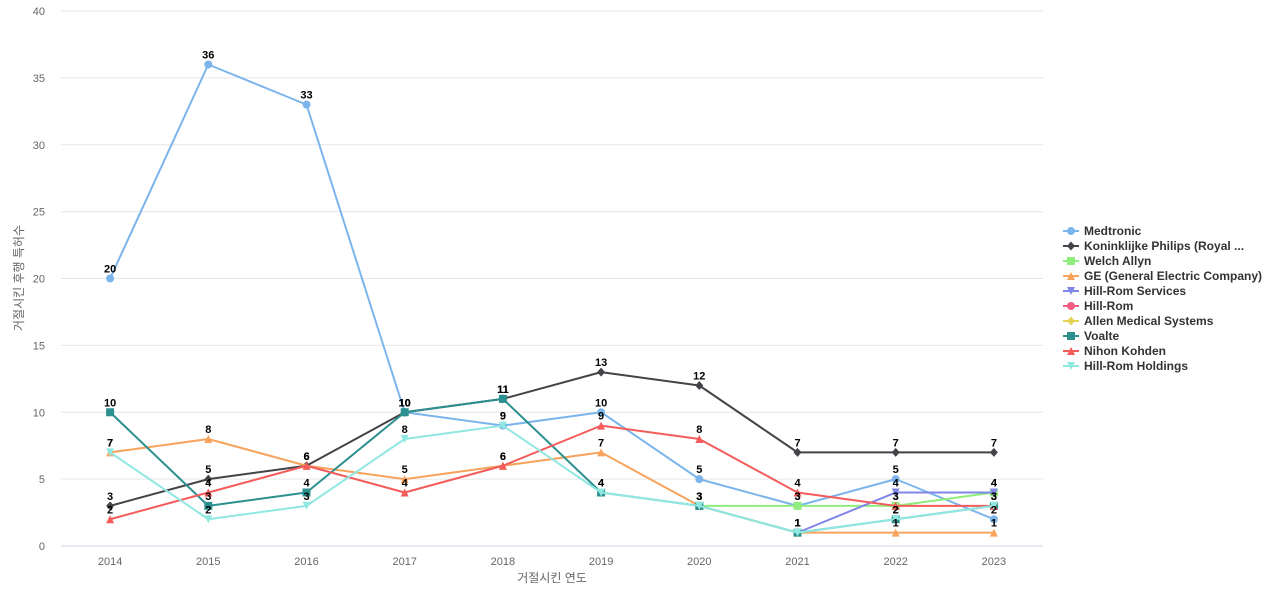  Describe the element at coordinates (896, 497) in the screenshot. I see `data-label-nihon-kohden: 3` at that location.